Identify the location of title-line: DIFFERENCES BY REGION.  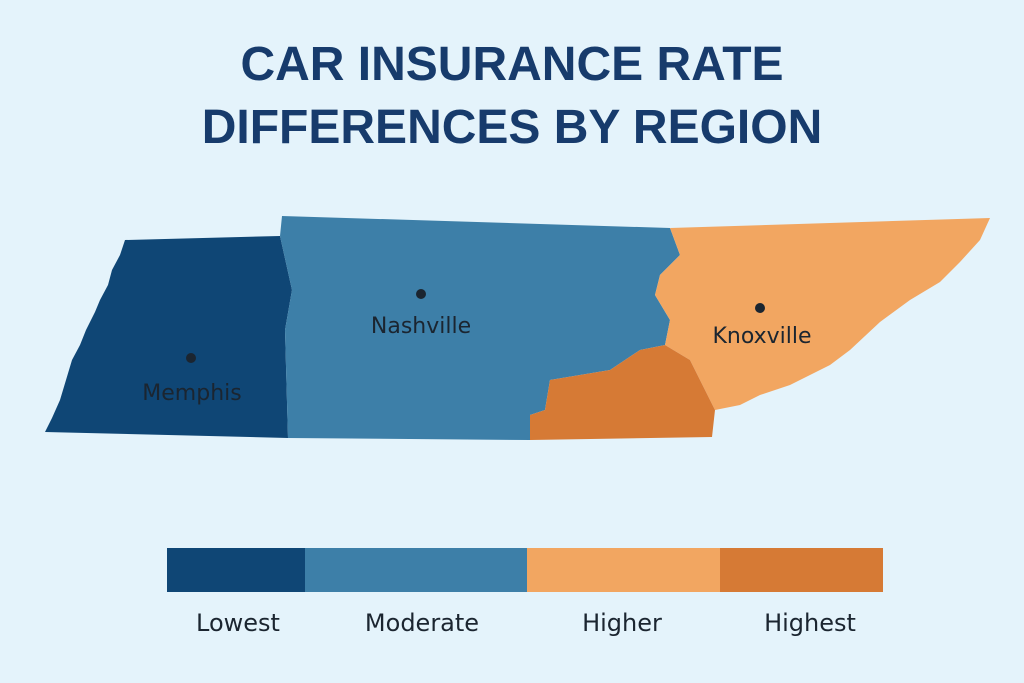
(512, 127).